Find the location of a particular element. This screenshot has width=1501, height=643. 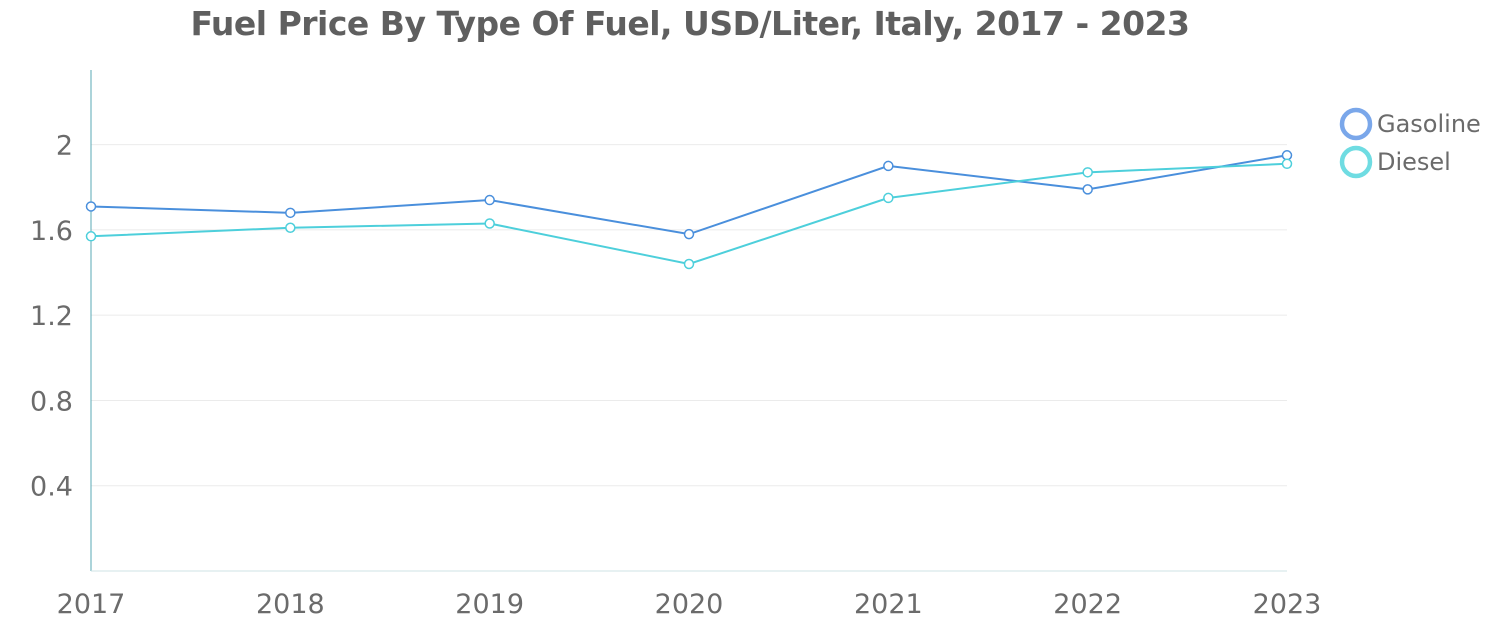

legend-item-diesel: Diesel is located at coordinates (1395, 162).